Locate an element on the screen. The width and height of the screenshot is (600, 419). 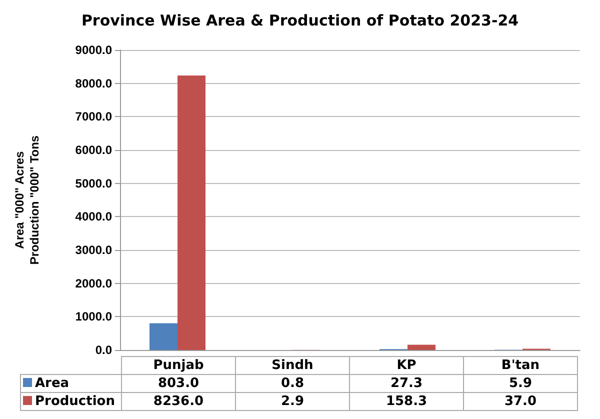
data-label: 803.0 is located at coordinates (179, 383).